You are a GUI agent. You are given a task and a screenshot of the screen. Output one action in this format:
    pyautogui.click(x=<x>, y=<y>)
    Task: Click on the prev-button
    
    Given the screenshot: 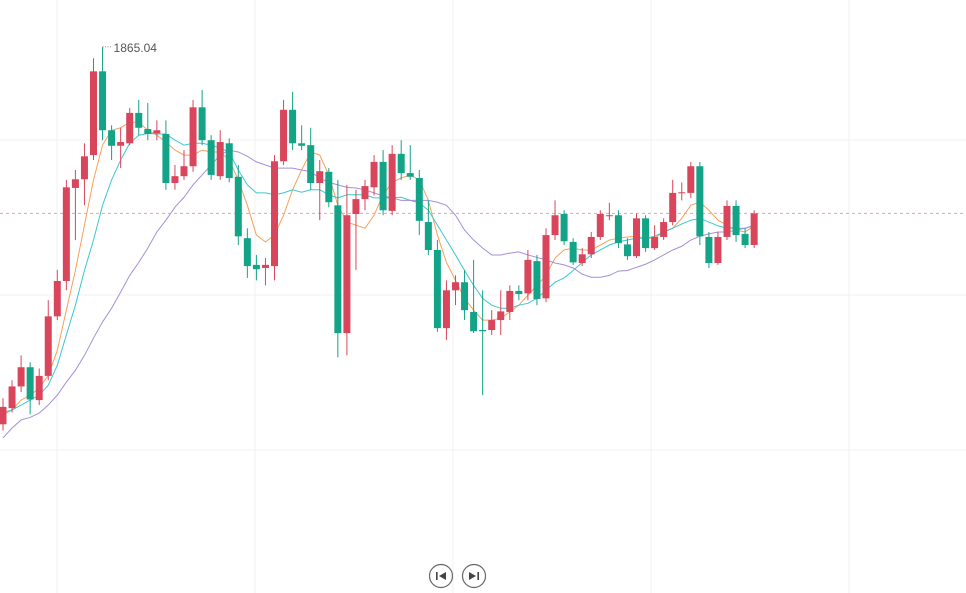 What is the action you would take?
    pyautogui.click(x=441, y=576)
    